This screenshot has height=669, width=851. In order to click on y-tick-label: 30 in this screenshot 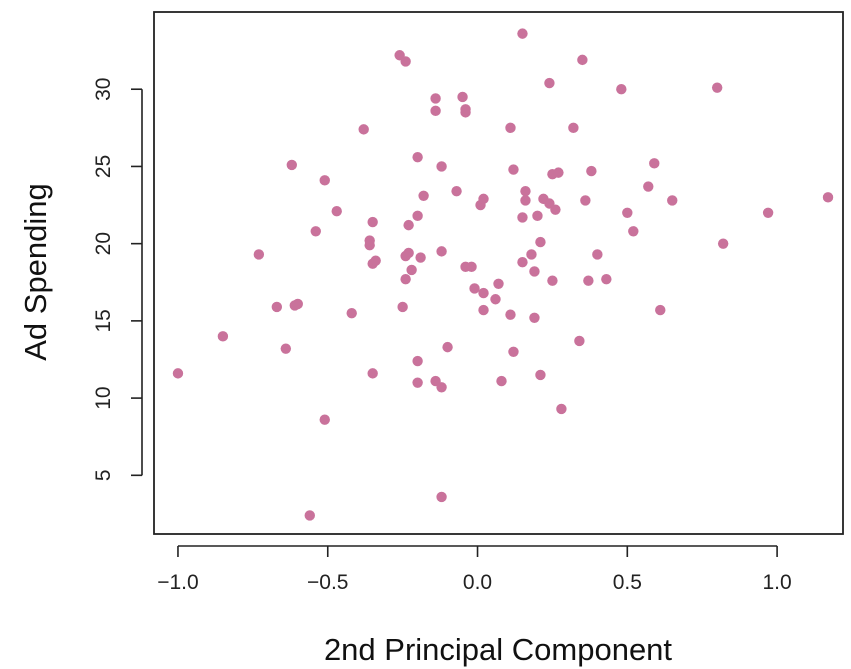, I will do `click(103, 89)`.